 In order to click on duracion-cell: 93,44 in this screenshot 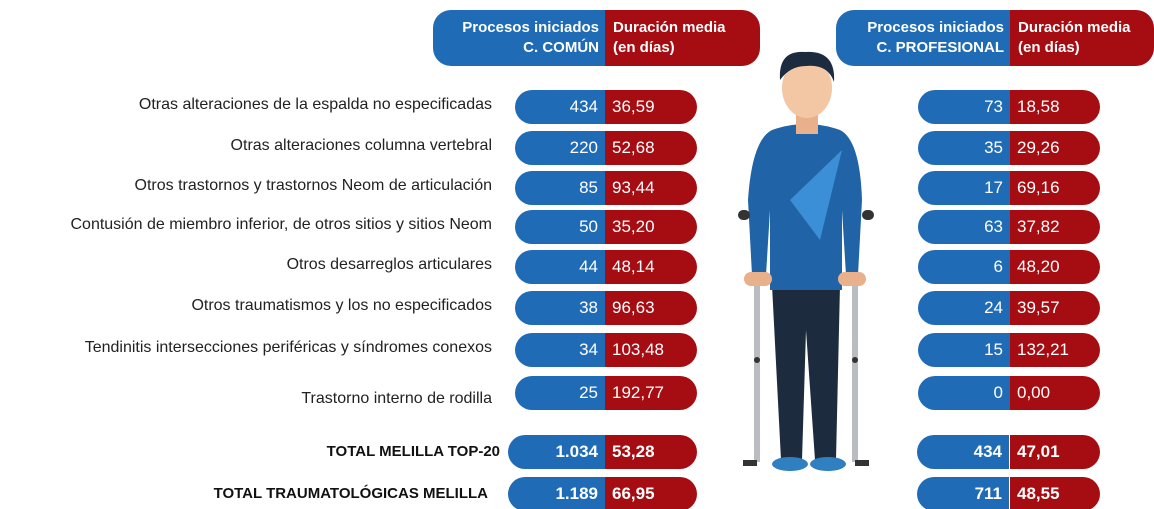, I will do `click(651, 188)`.